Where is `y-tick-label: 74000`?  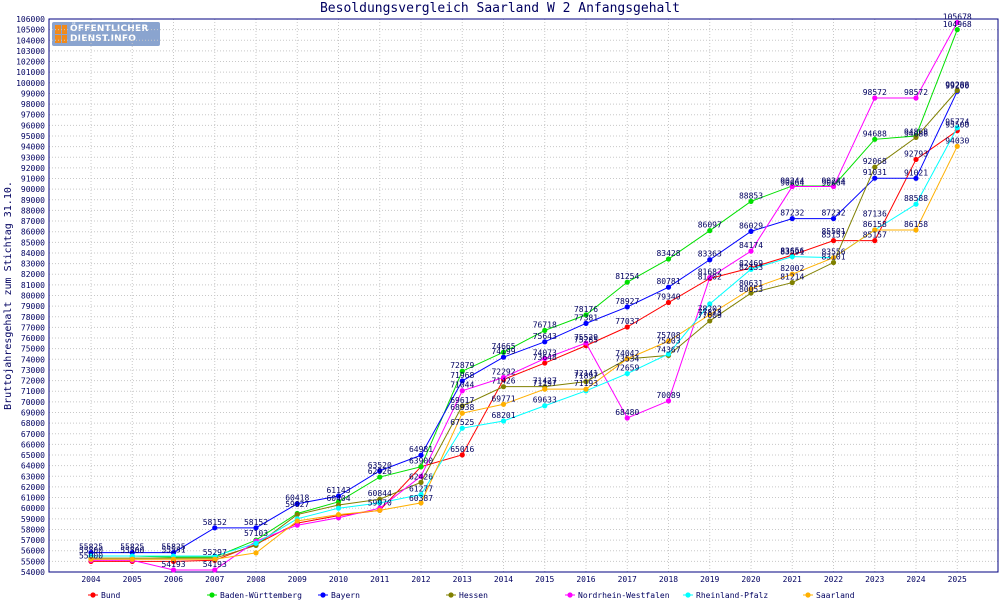
y-tick-label: 74000 is located at coordinates (33, 359).